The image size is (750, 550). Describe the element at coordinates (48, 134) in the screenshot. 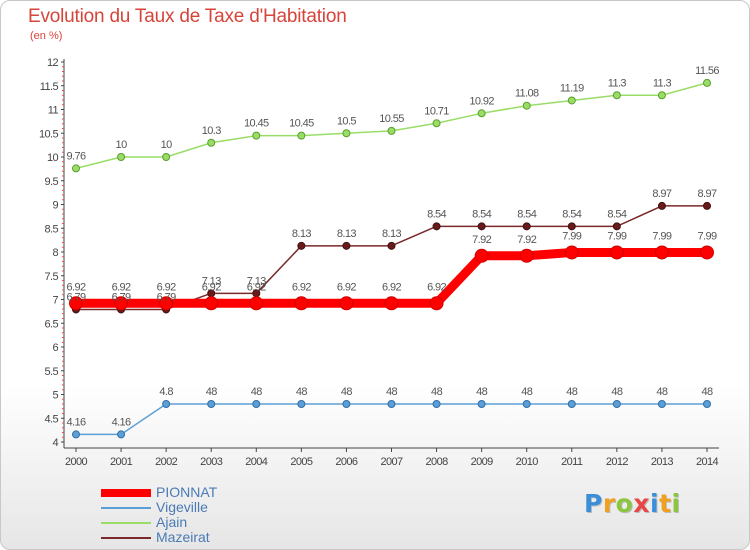

I see `y-tick-label: 10.5` at that location.